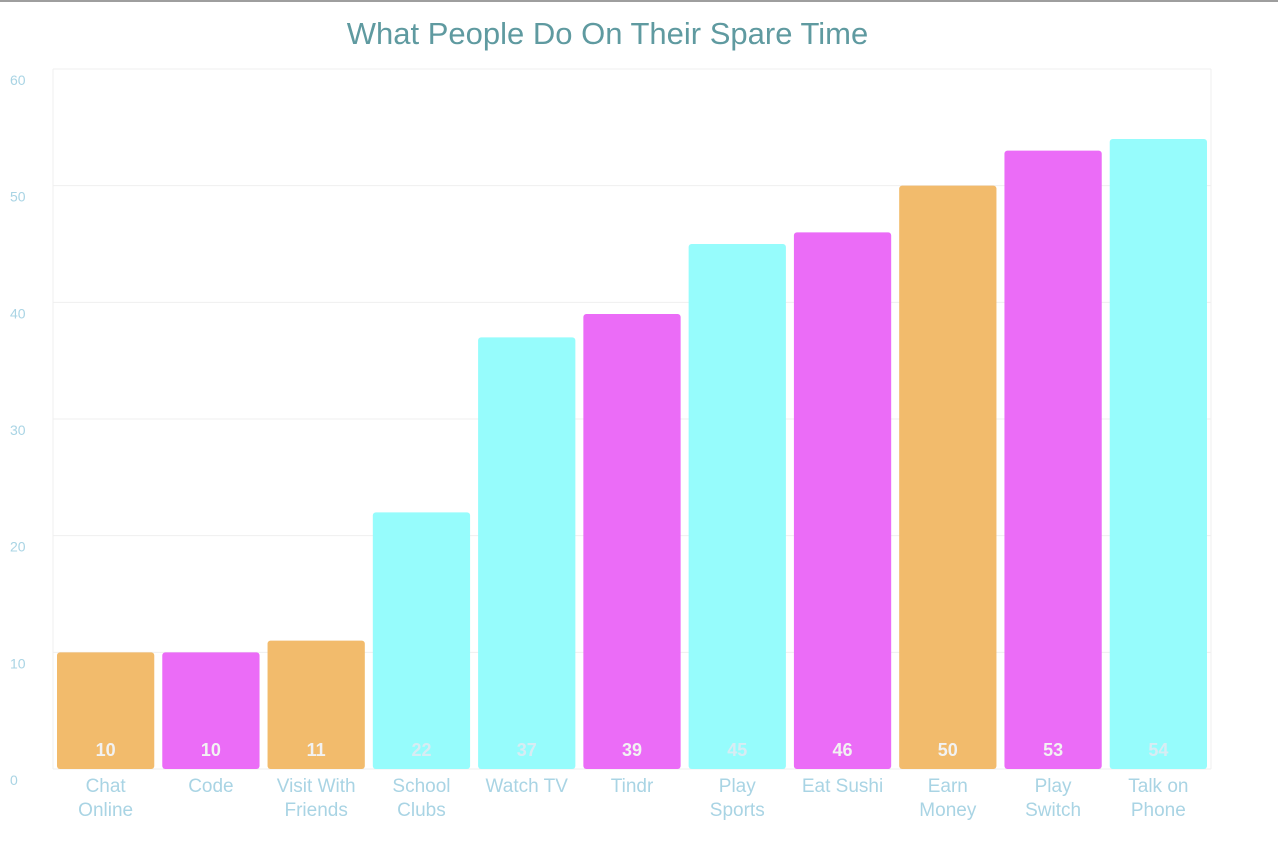 The width and height of the screenshot is (1278, 844). What do you see at coordinates (1053, 750) in the screenshot?
I see `bar-value-label: 53` at bounding box center [1053, 750].